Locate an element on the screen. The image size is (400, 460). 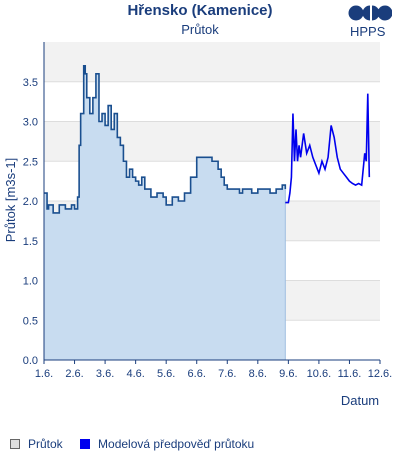
x-tick-label: 10.6. is located at coordinates (319, 374).